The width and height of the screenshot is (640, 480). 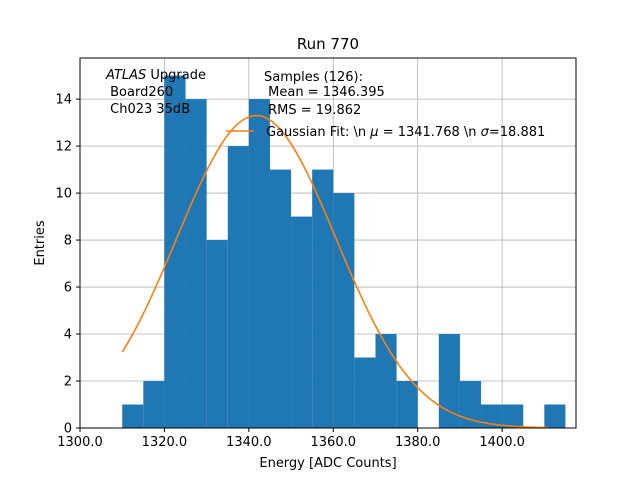 I want to click on x-tick-label: 1320.0, so click(x=165, y=442).